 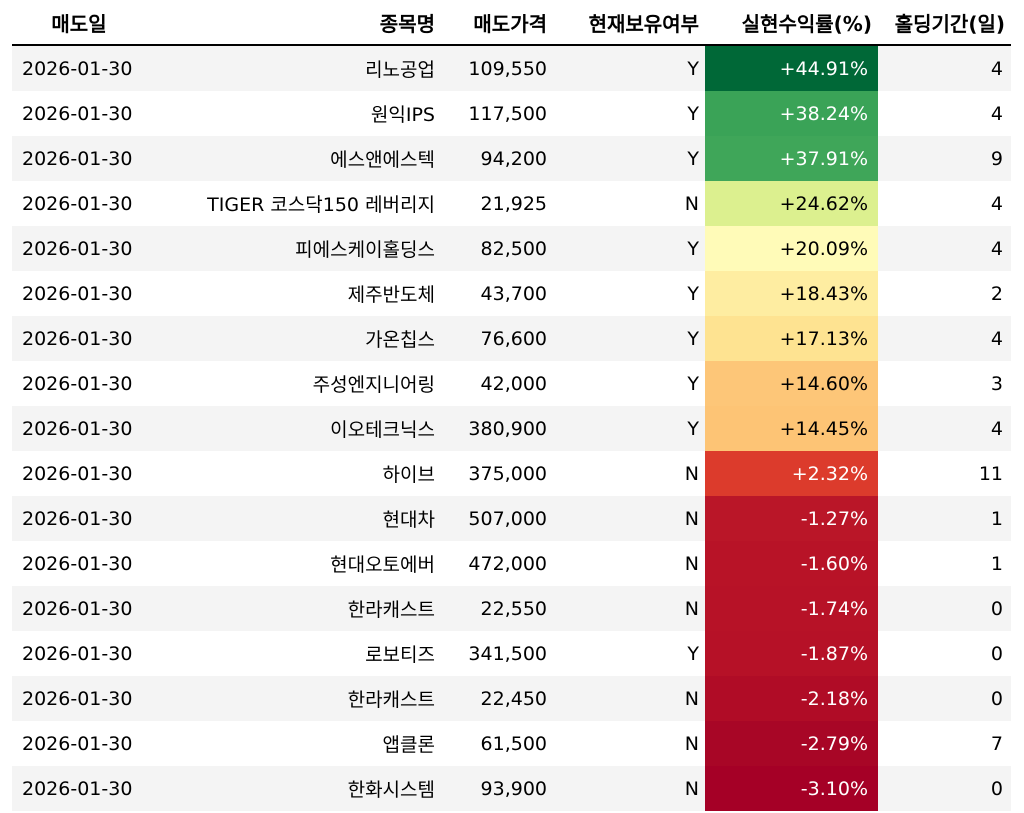 What do you see at coordinates (497, 68) in the screenshot?
I see `cell-sell-price: 109,550` at bounding box center [497, 68].